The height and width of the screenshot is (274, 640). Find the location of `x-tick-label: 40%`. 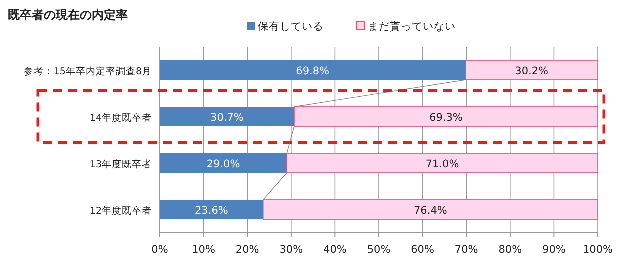

x-tick-label: 40% is located at coordinates (335, 250).